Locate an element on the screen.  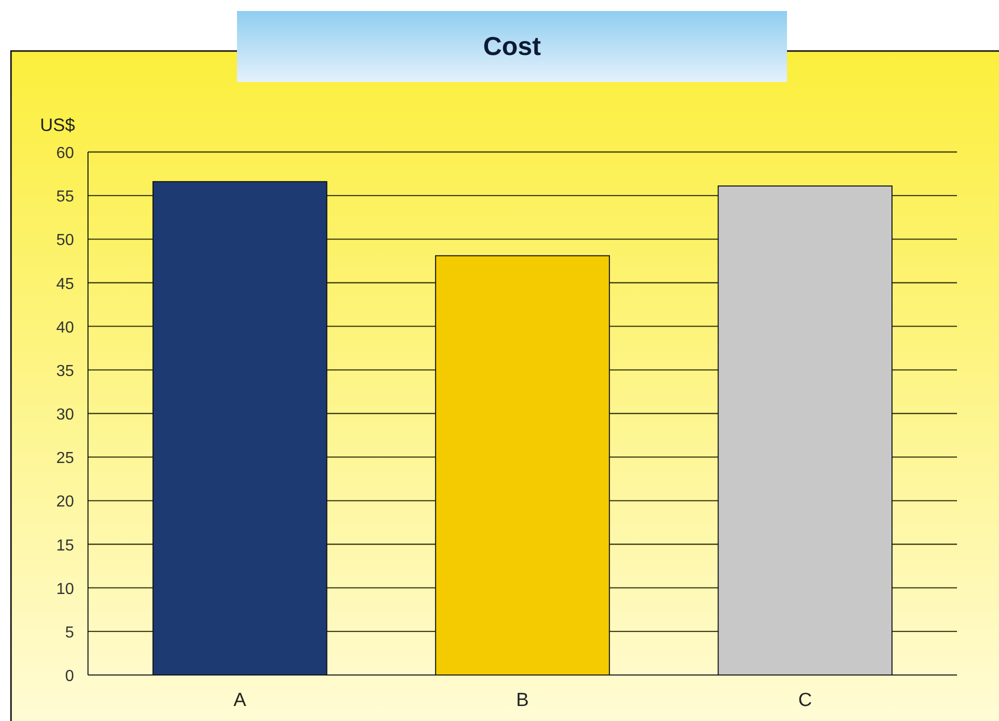
y-tick-label: 40 is located at coordinates (65, 327).